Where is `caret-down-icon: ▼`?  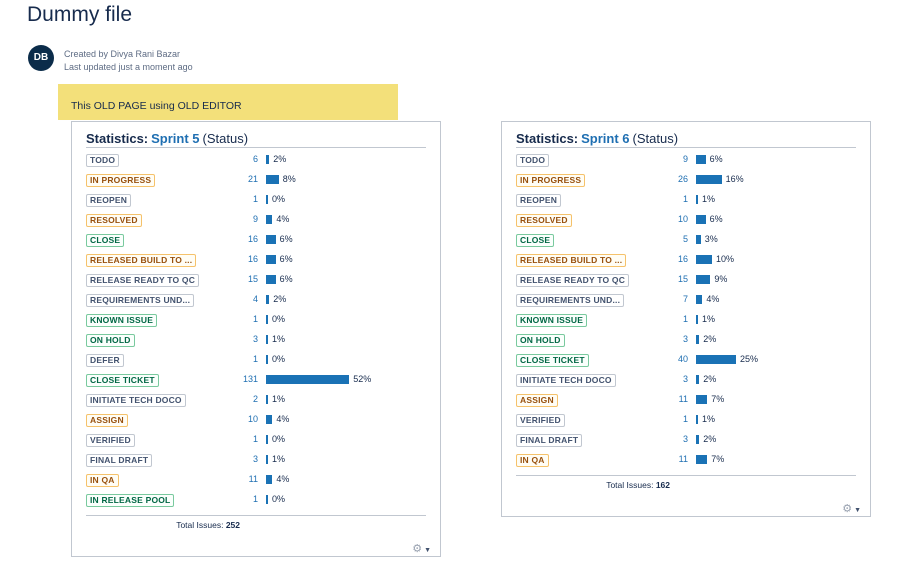
caret-down-icon: ▼ is located at coordinates (427, 550).